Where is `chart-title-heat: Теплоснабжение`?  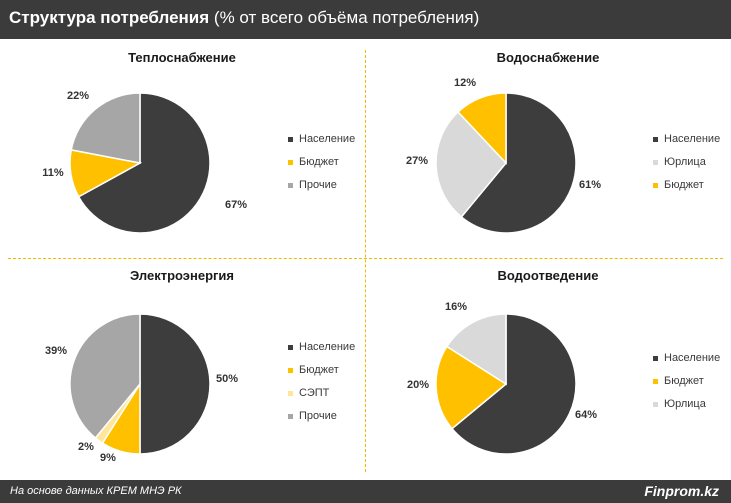 chart-title-heat: Теплоснабжение is located at coordinates (182, 57).